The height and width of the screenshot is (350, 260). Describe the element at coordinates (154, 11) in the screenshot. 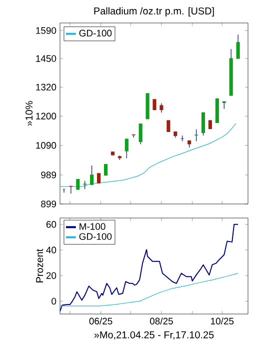

I see `chart-title: Palladium /oz.tr p.m. [USD]` at that location.